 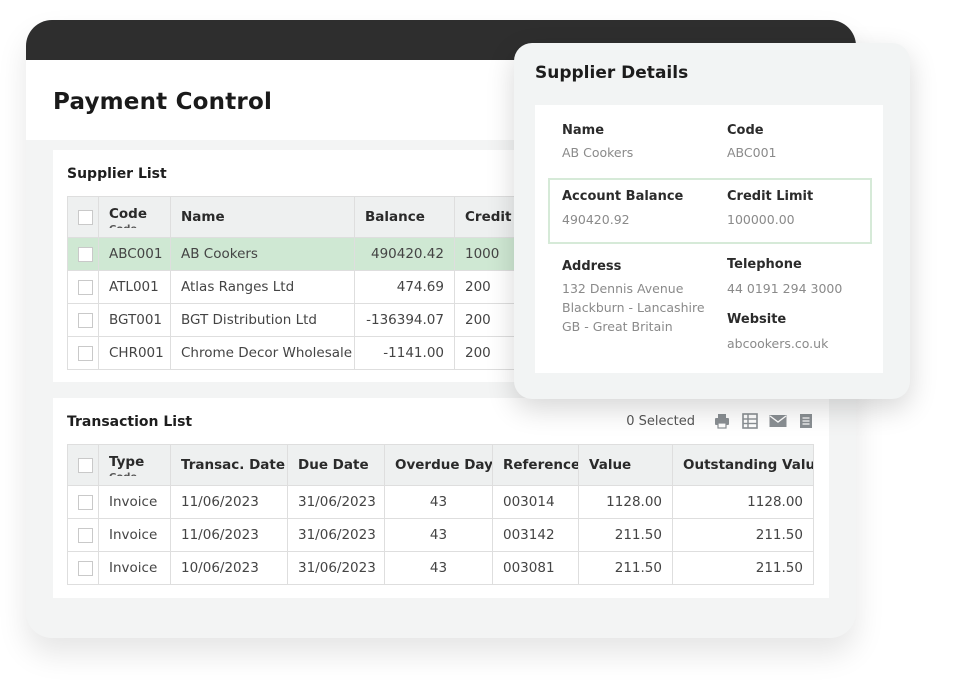 I want to click on mail-icon, so click(x=778, y=421).